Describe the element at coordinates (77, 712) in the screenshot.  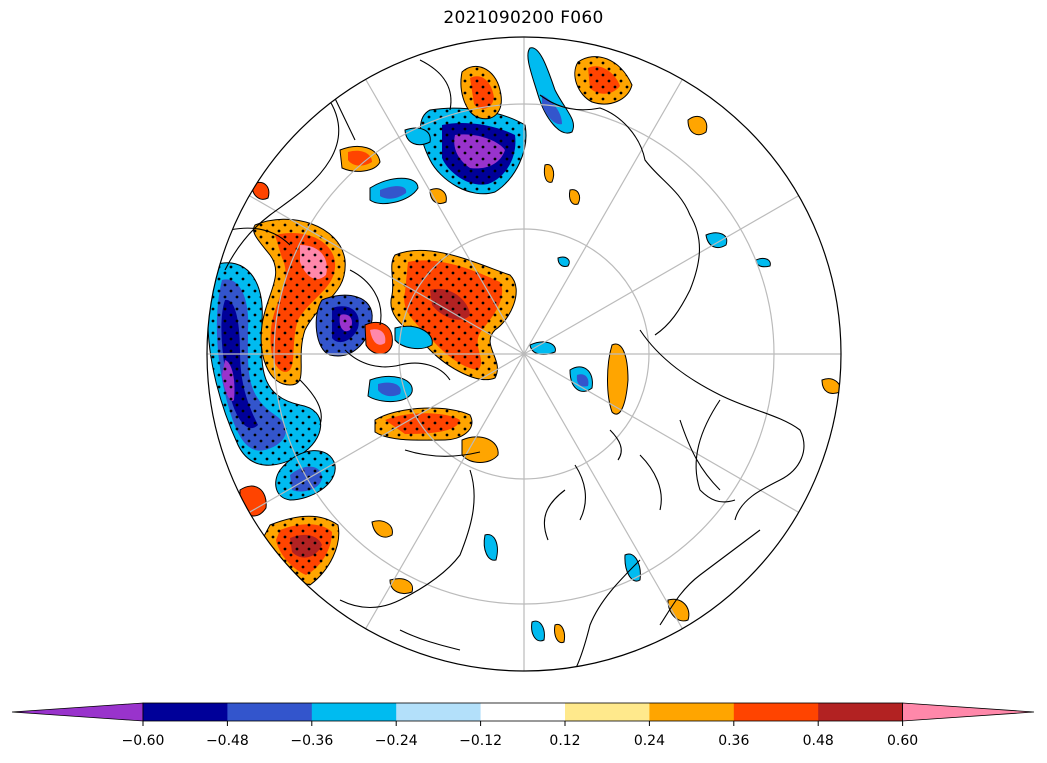
I see `colorbar-extend-low` at that location.